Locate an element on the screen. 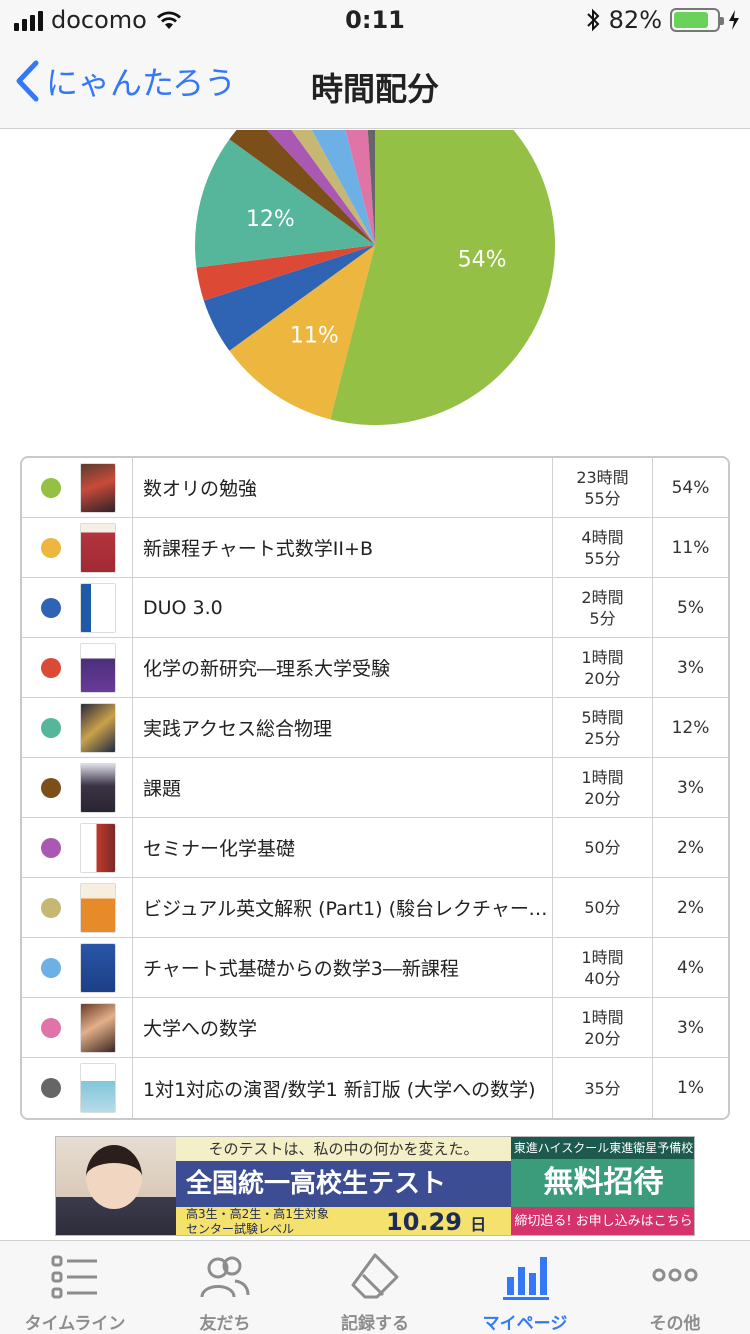 The image size is (750, 1334). ad-date-value: 10.29 is located at coordinates (424, 1222).